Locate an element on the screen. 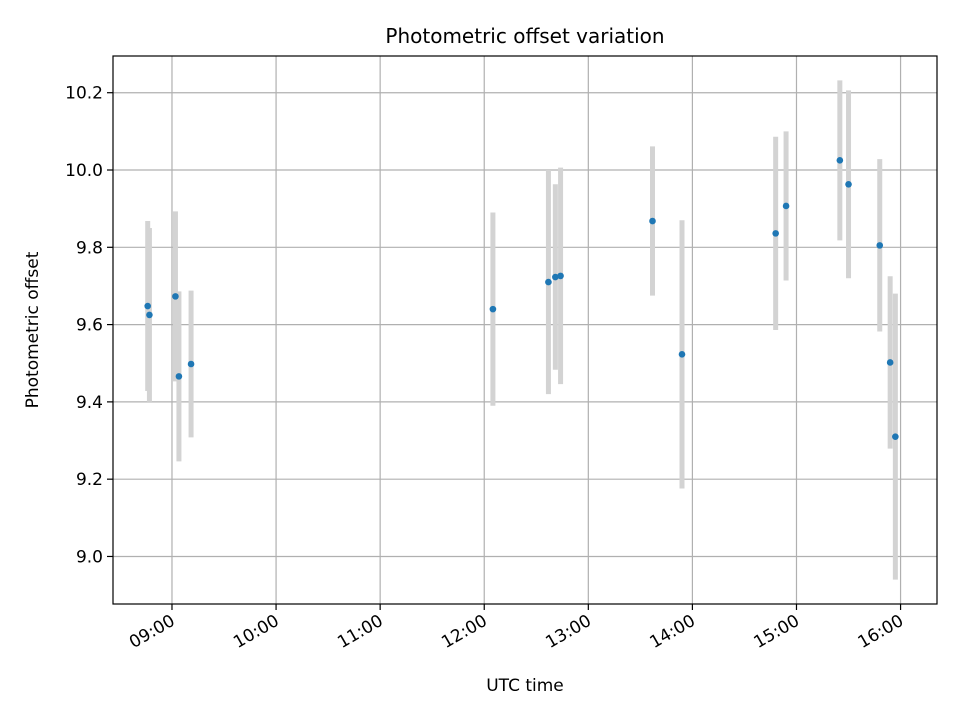  y-tick-label: 9.2 is located at coordinates (89, 480).